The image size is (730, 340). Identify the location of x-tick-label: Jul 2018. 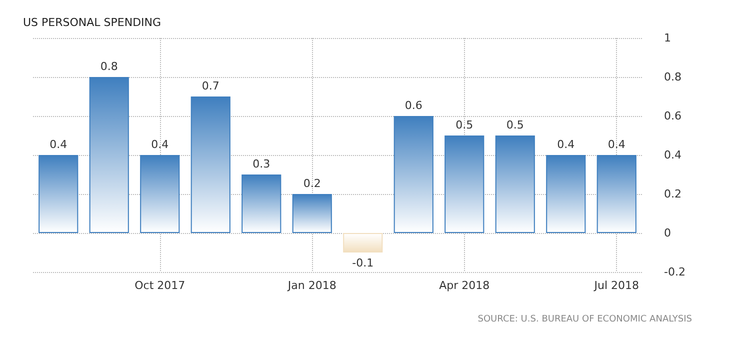
(616, 285).